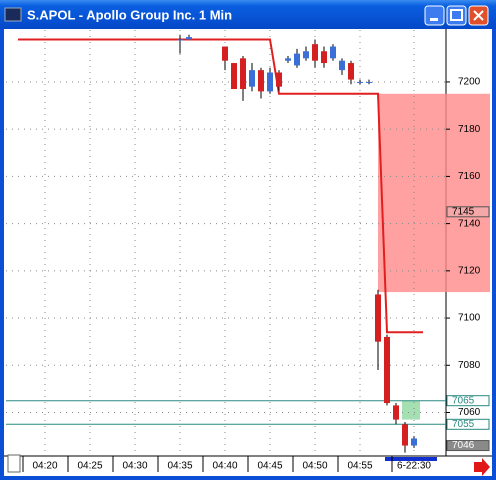  What do you see at coordinates (224, 466) in the screenshot?
I see `x-tick-label: 04:40` at bounding box center [224, 466].